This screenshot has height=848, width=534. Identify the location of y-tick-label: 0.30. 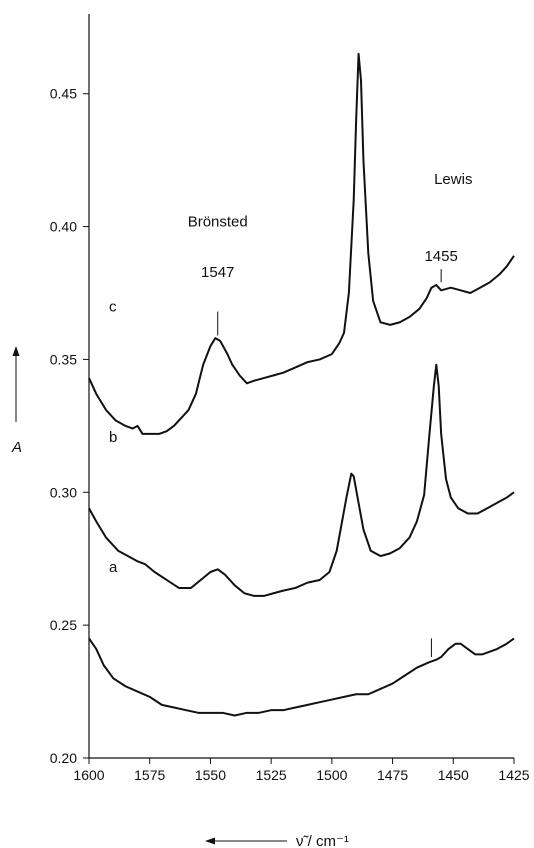
(63, 492).